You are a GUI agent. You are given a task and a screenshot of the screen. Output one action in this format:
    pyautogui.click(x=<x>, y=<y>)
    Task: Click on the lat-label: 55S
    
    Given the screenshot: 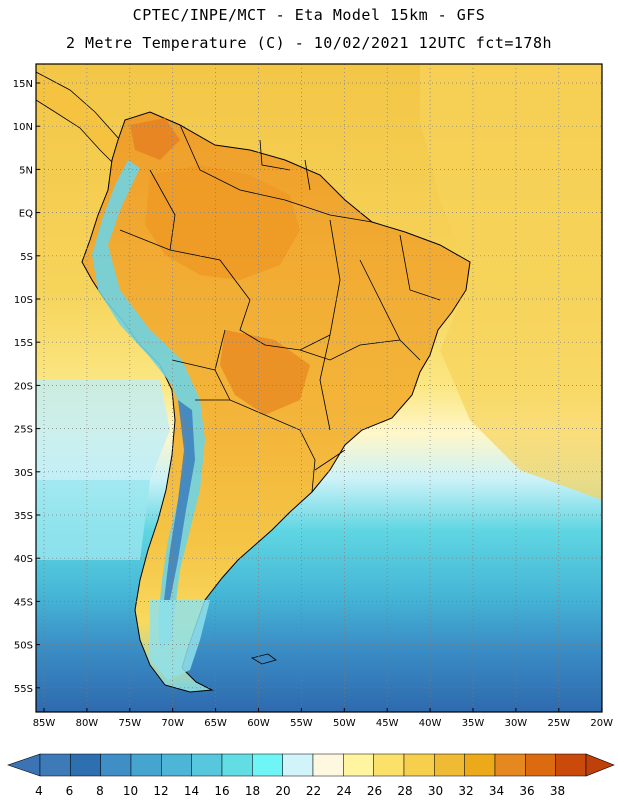 What is the action you would take?
    pyautogui.click(x=23, y=689)
    